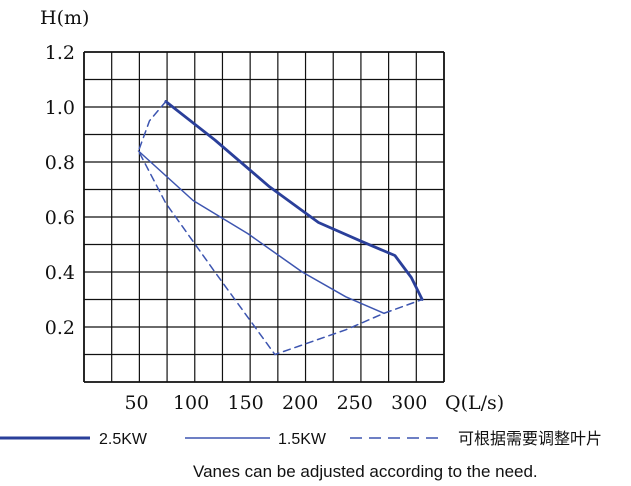 Image resolution: width=631 pixels, height=486 pixels. I want to click on y-axis-label: H(m), so click(64, 18).